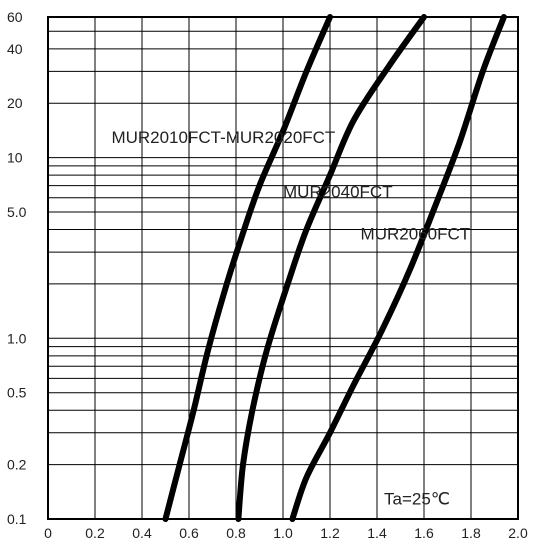  What do you see at coordinates (15, 17) in the screenshot?
I see `y-tick-label: 60` at bounding box center [15, 17].